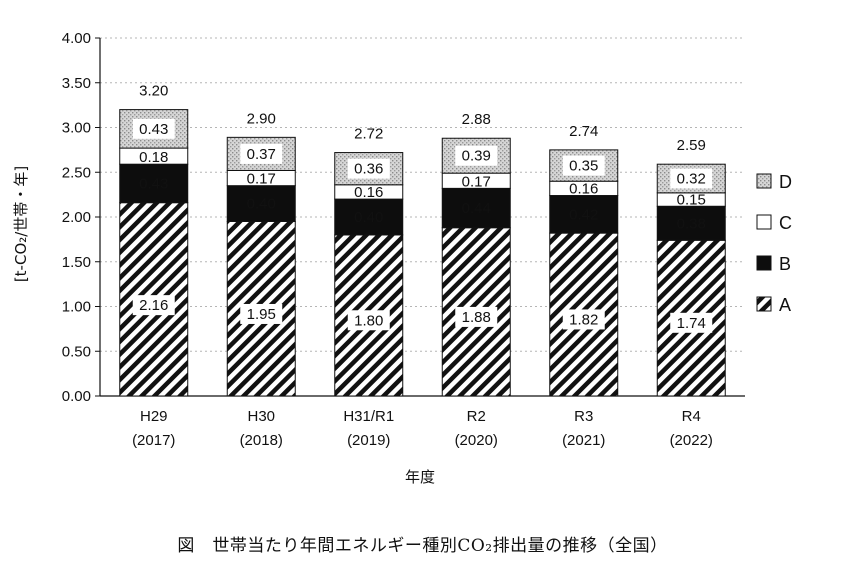  What do you see at coordinates (691, 440) in the screenshot?
I see `x-tick-sublabel: (2022)` at bounding box center [691, 440].